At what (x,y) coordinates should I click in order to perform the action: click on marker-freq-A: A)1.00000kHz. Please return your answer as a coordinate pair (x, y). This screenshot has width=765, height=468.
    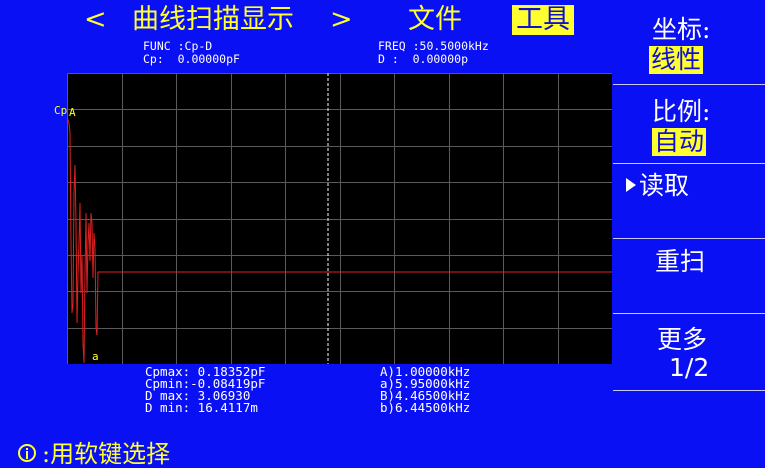
    Looking at the image, I should click on (425, 371).